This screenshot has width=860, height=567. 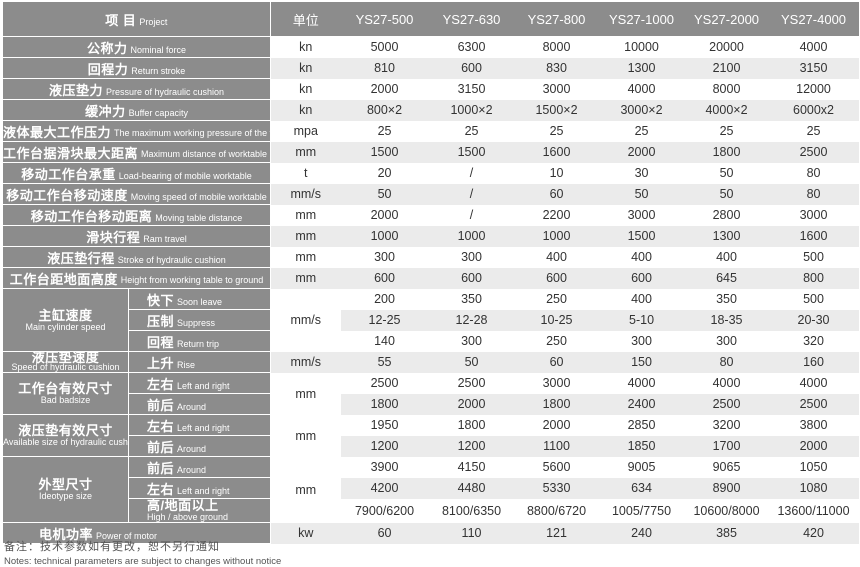 What do you see at coordinates (813, 236) in the screenshot?
I see `value-cell: 1600` at bounding box center [813, 236].